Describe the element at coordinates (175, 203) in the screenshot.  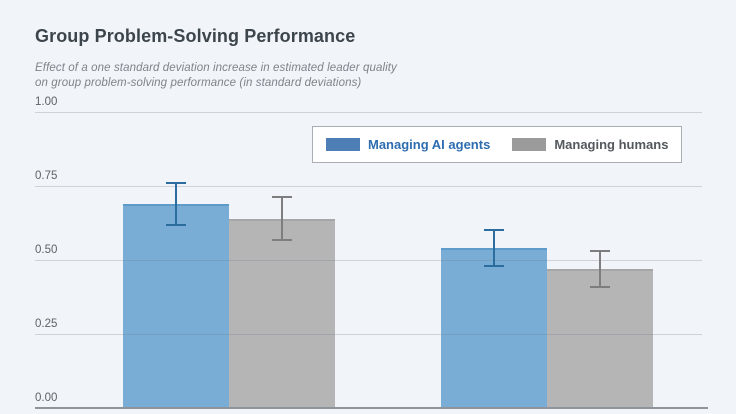
I see `errorbar-ai-agents-group1-stem` at that location.